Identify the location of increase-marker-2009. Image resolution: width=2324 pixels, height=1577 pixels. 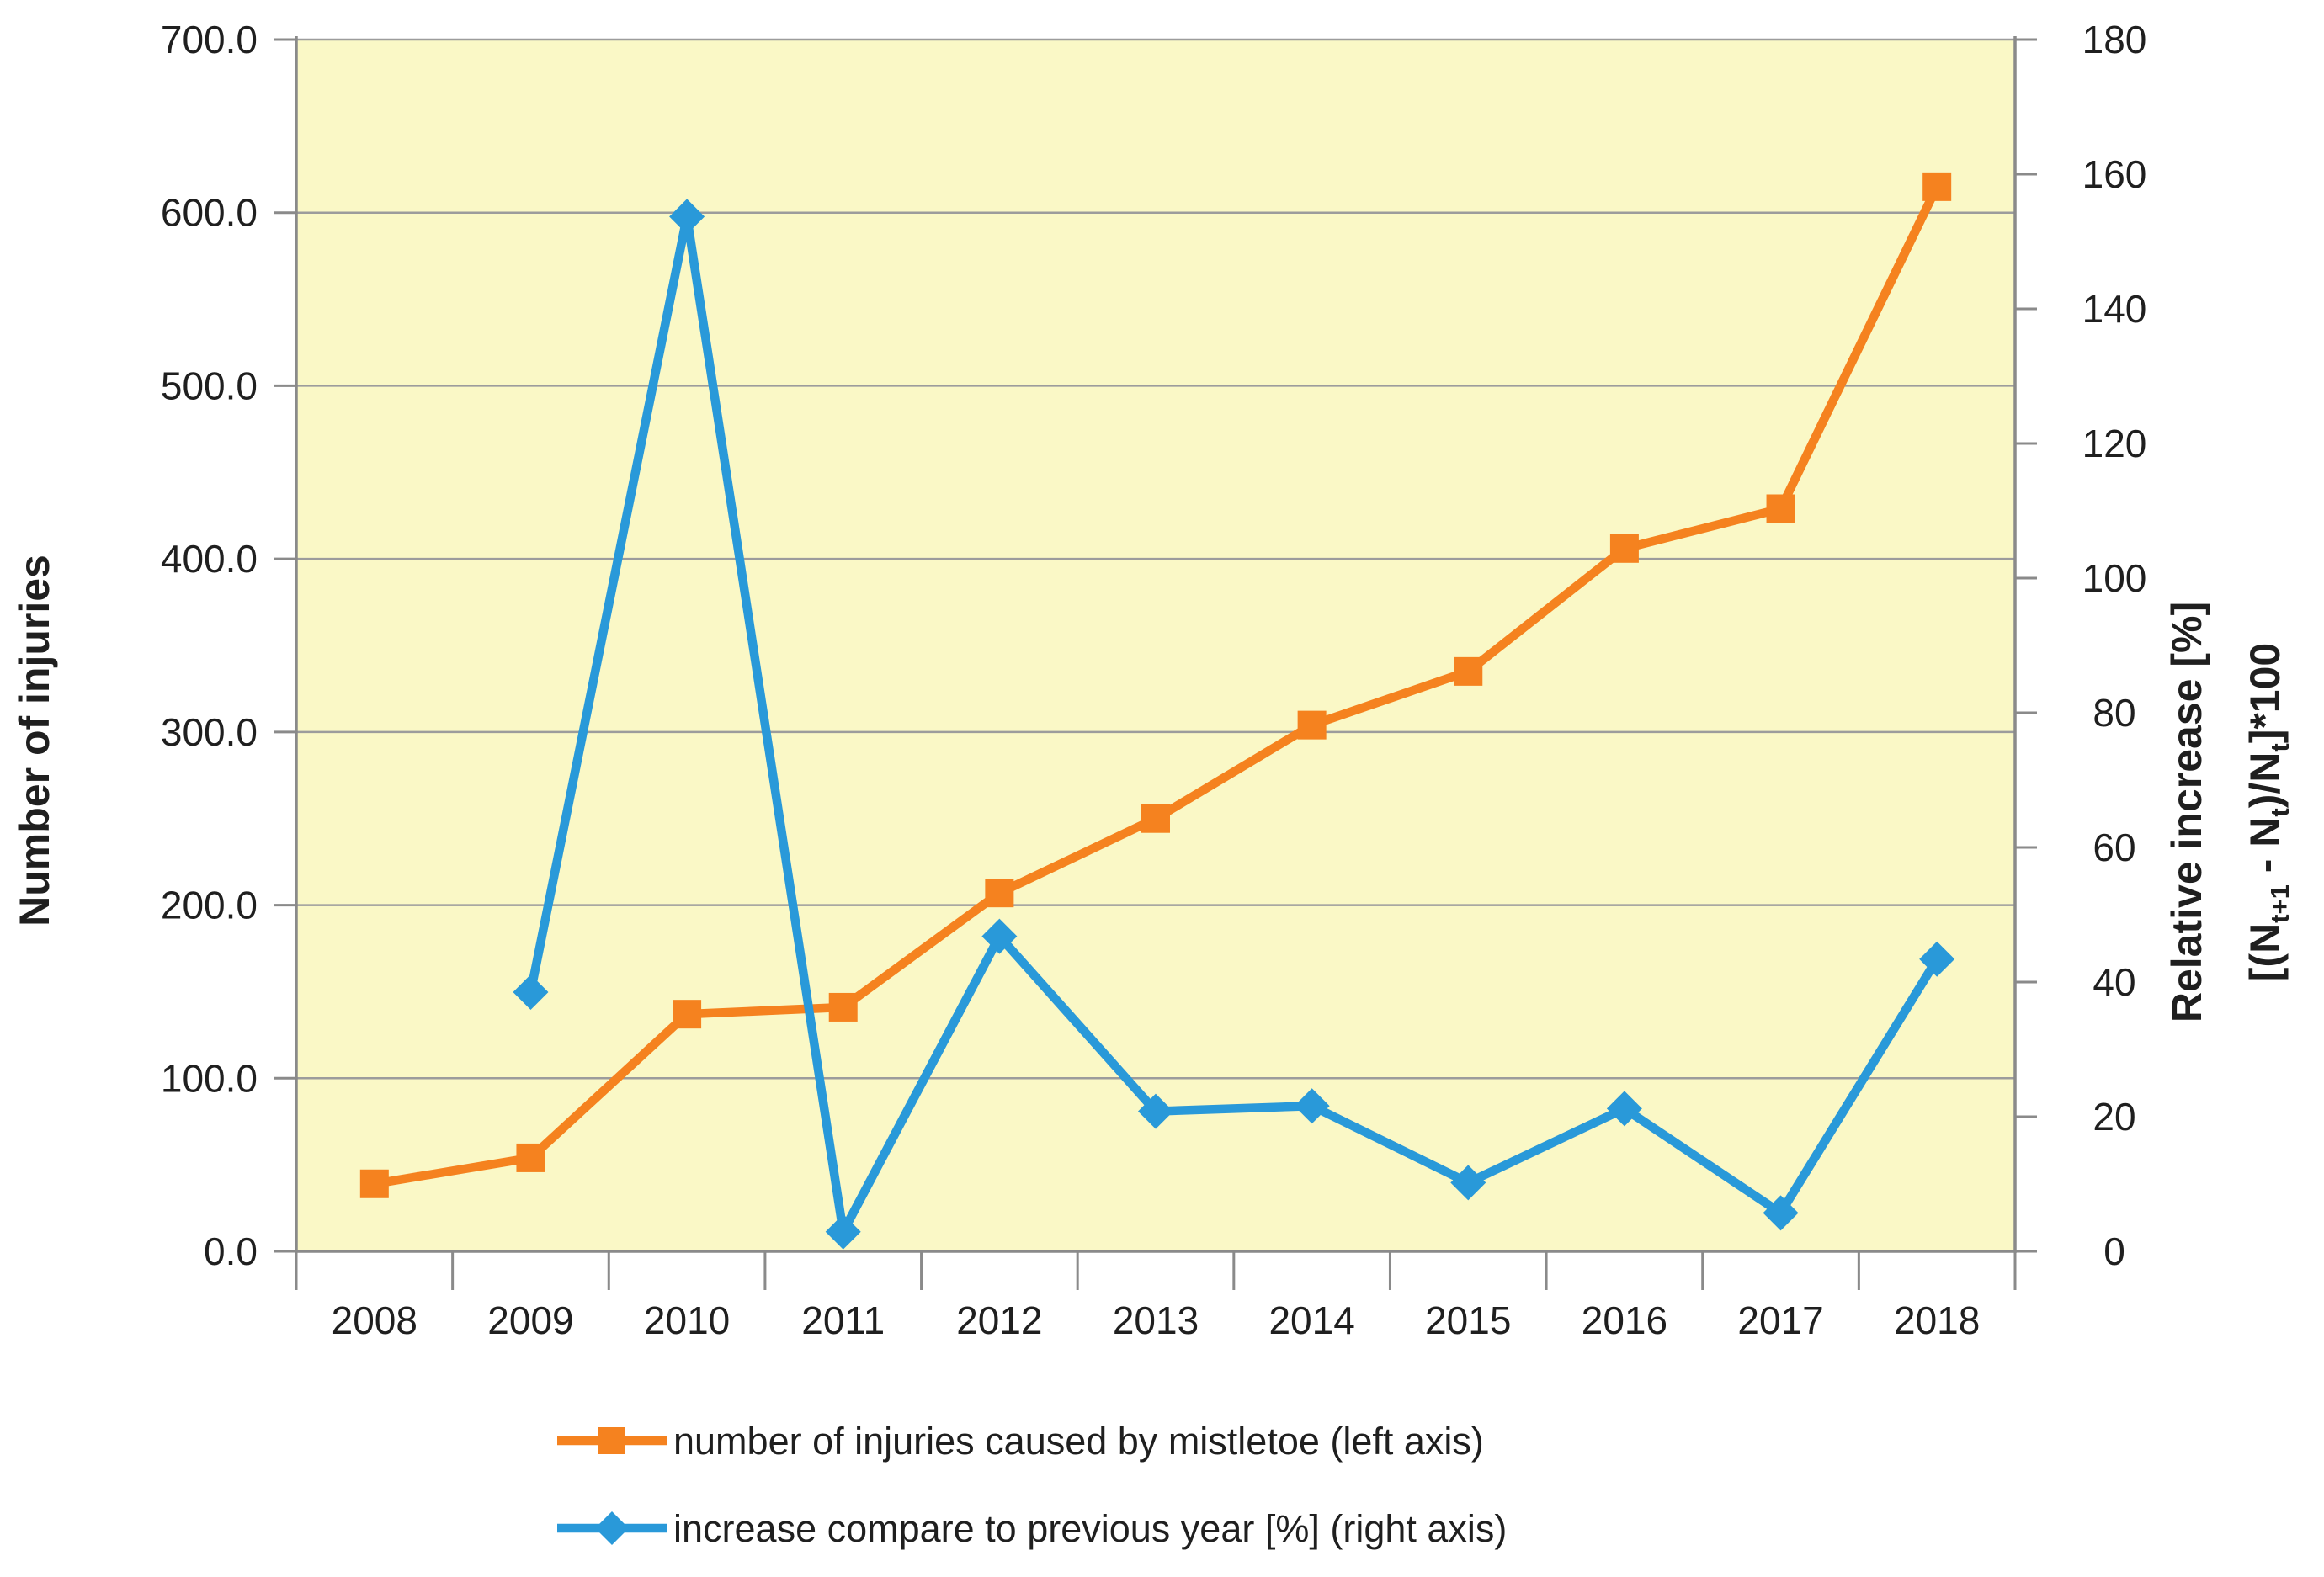
(531, 992).